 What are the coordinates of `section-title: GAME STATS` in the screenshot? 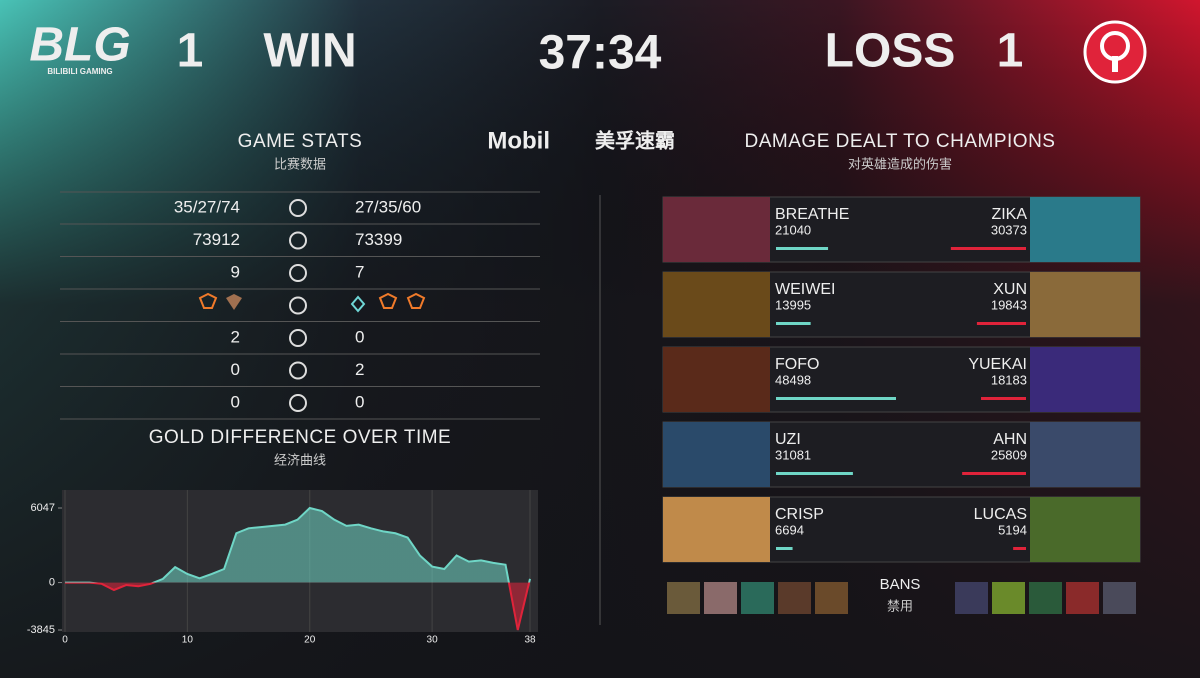 It's located at (300, 141).